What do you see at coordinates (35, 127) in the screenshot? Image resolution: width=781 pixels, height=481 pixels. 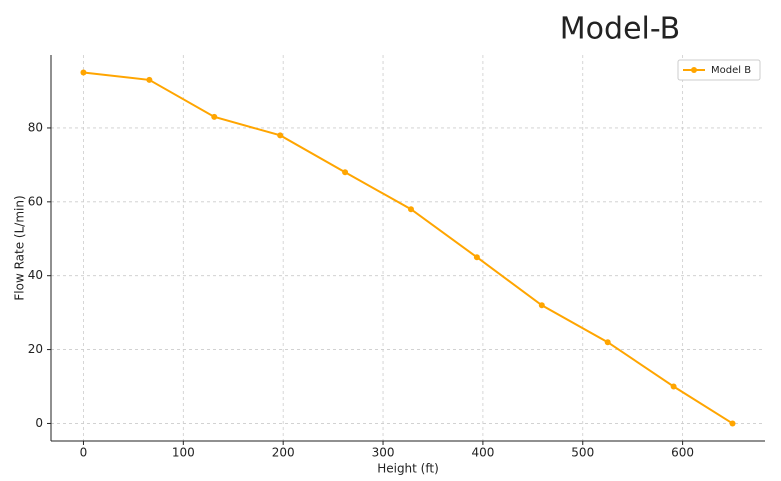 I see `y-tick-label: 80` at bounding box center [35, 127].